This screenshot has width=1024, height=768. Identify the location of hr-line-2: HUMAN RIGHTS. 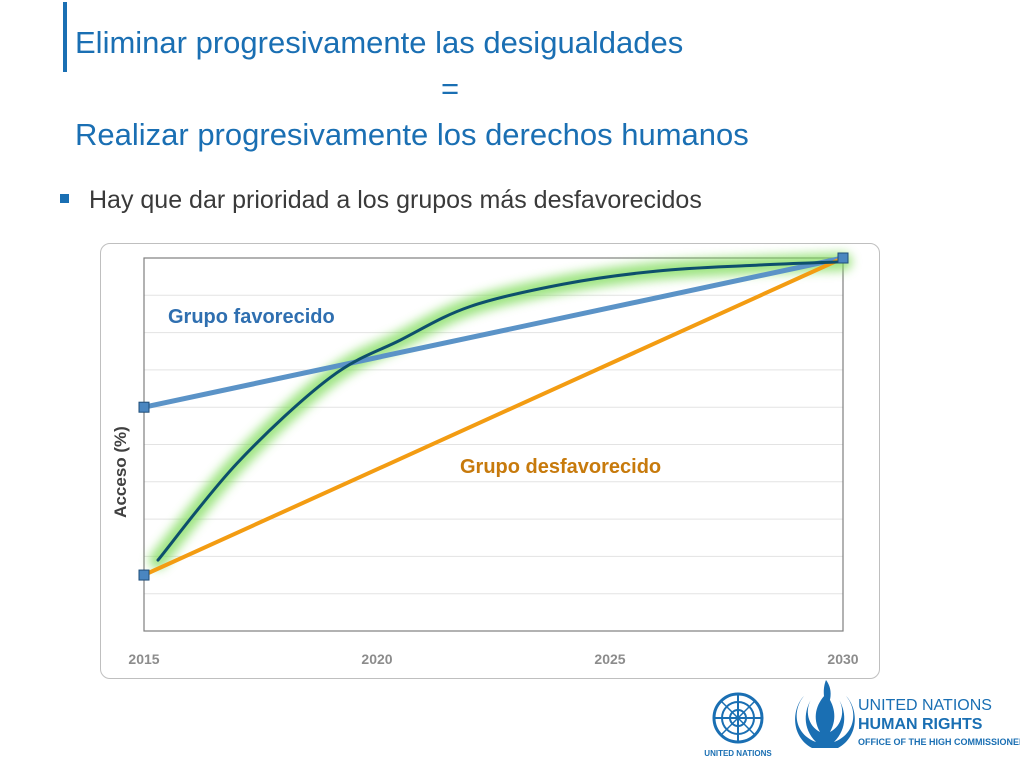
(920, 724).